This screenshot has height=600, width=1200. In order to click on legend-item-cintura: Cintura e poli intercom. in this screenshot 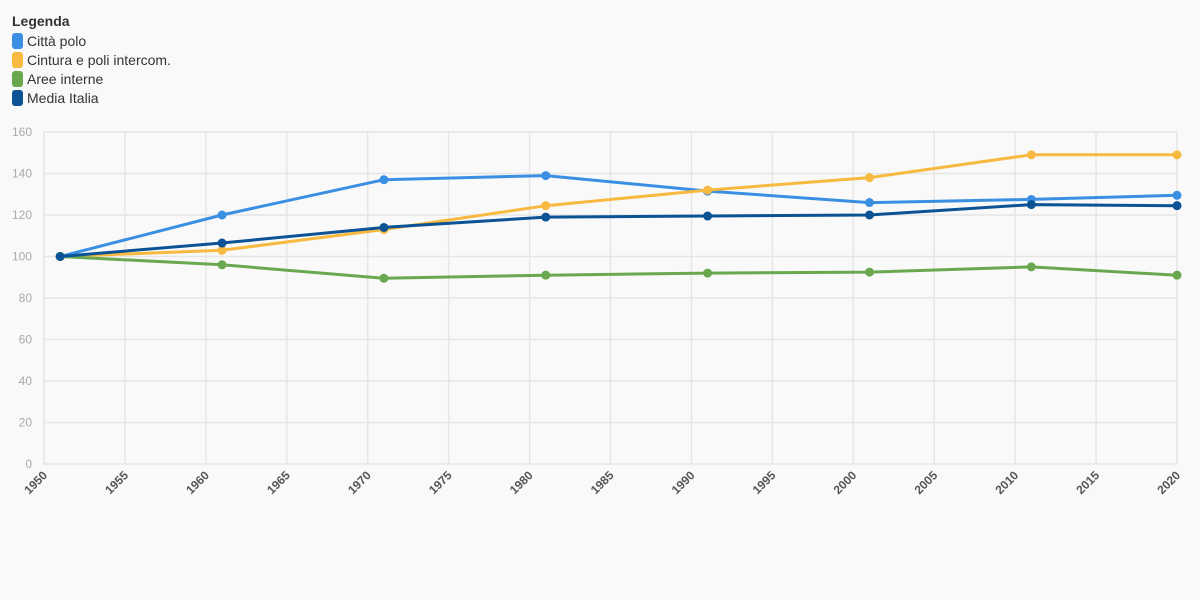, I will do `click(91, 59)`.